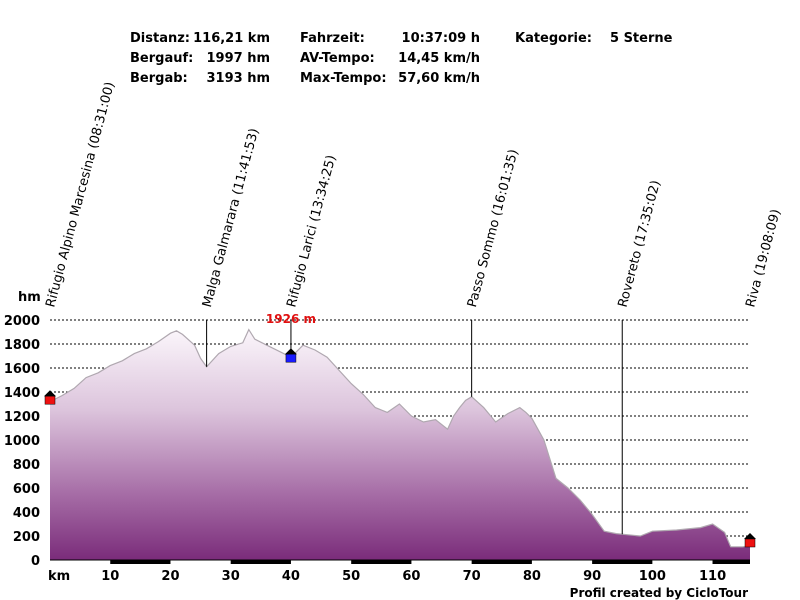  I want to click on descent-label: Bergab:, so click(159, 78).